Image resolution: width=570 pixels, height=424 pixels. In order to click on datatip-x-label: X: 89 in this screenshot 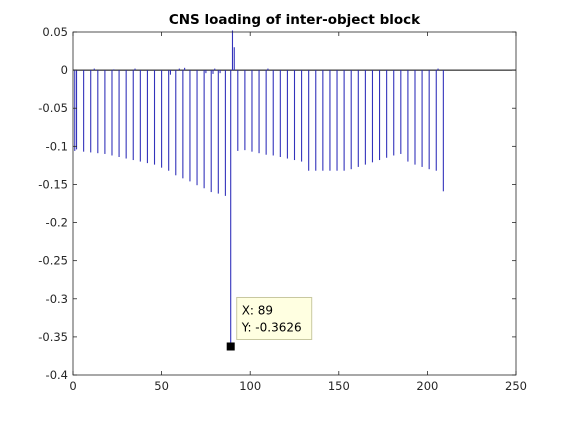, I will do `click(257, 310)`.